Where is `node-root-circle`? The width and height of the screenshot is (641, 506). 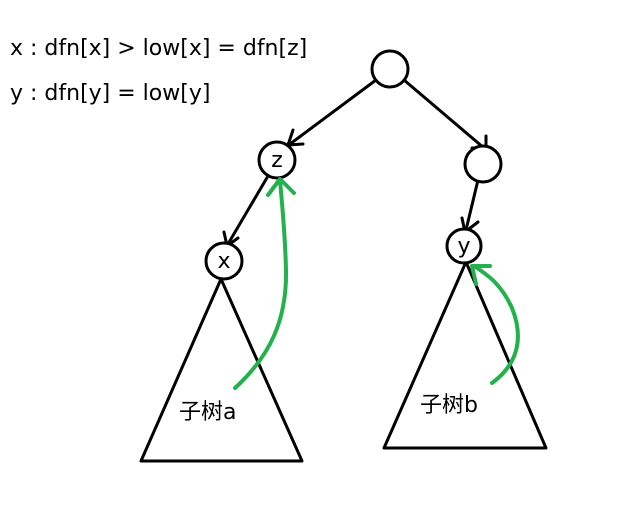
node-root-circle is located at coordinates (390, 69).